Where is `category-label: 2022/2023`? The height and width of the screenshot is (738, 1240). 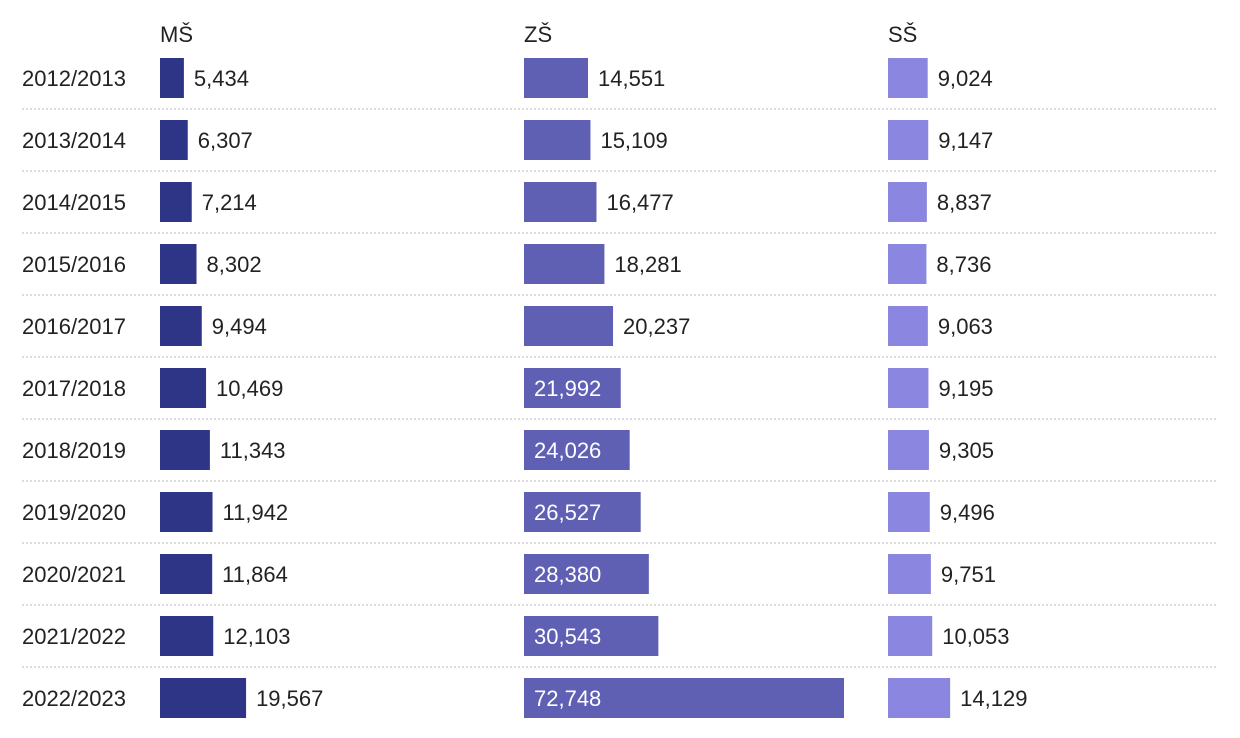 category-label: 2022/2023 is located at coordinates (74, 698).